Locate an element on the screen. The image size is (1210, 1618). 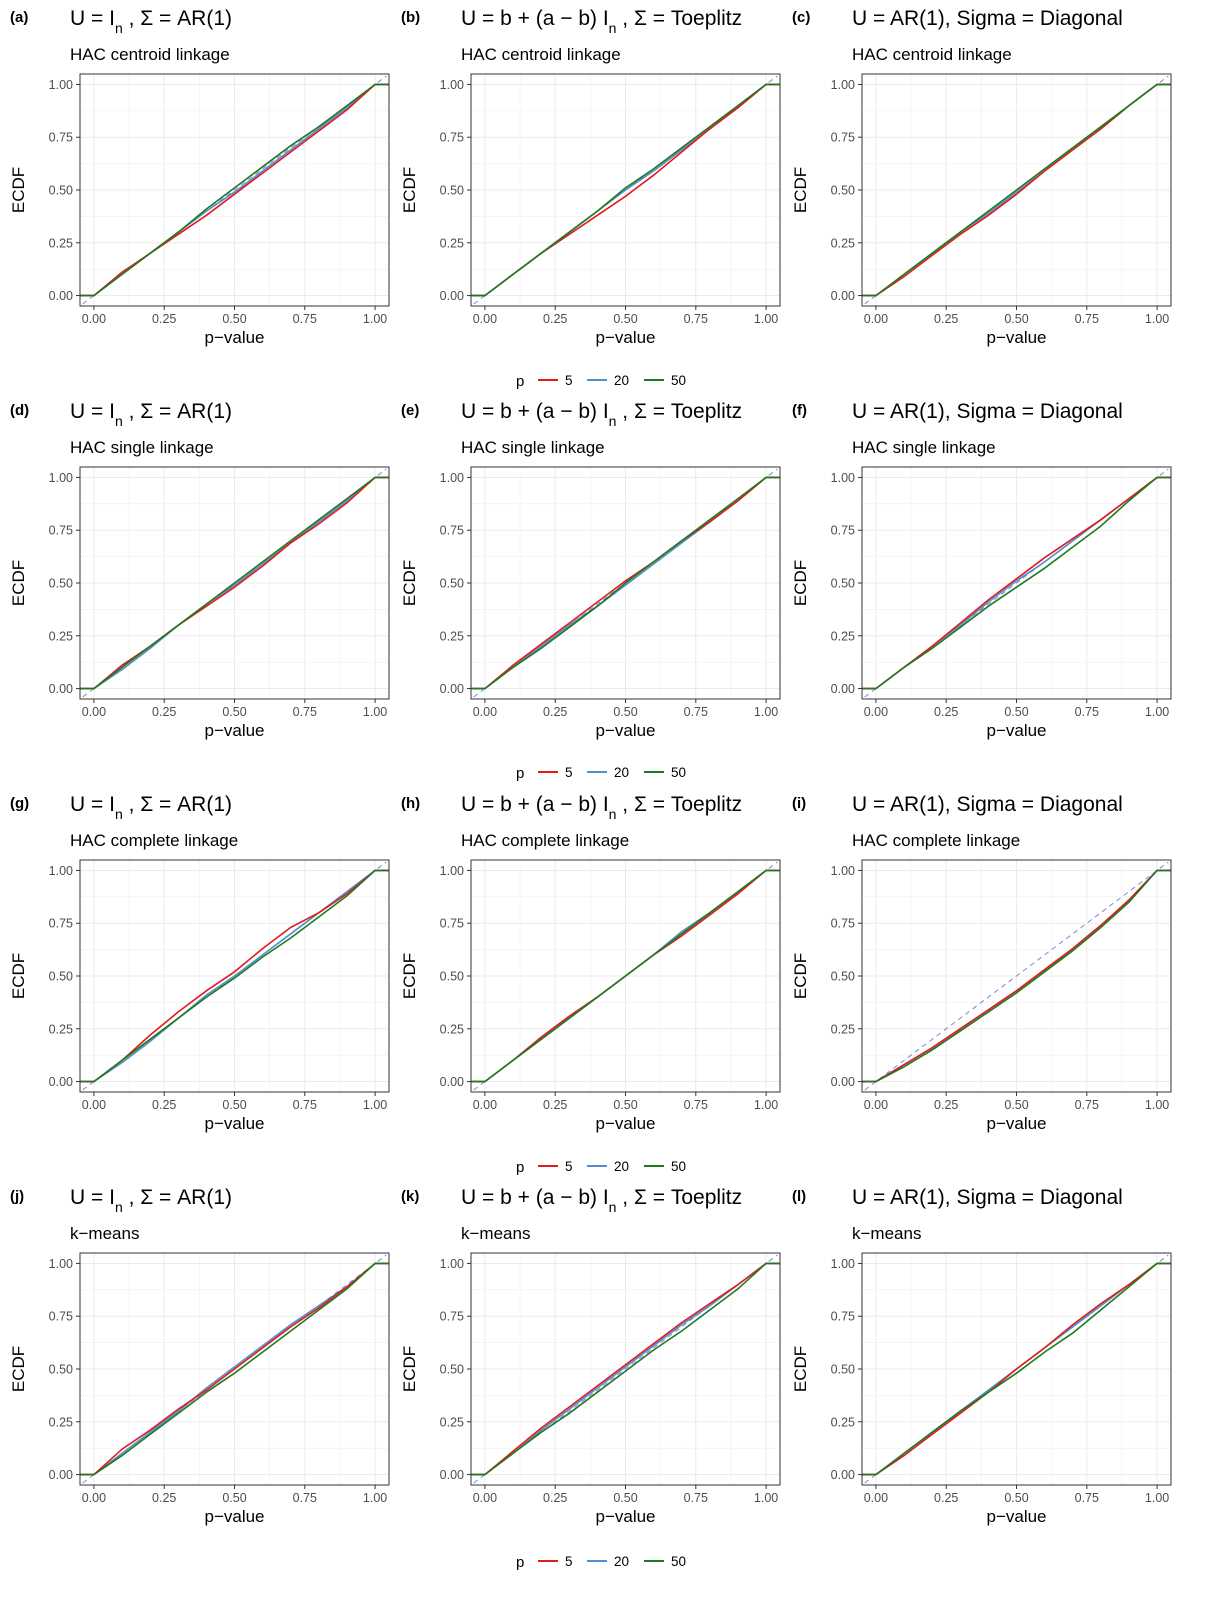
panel-subtitle: k−means is located at coordinates (495, 1233).